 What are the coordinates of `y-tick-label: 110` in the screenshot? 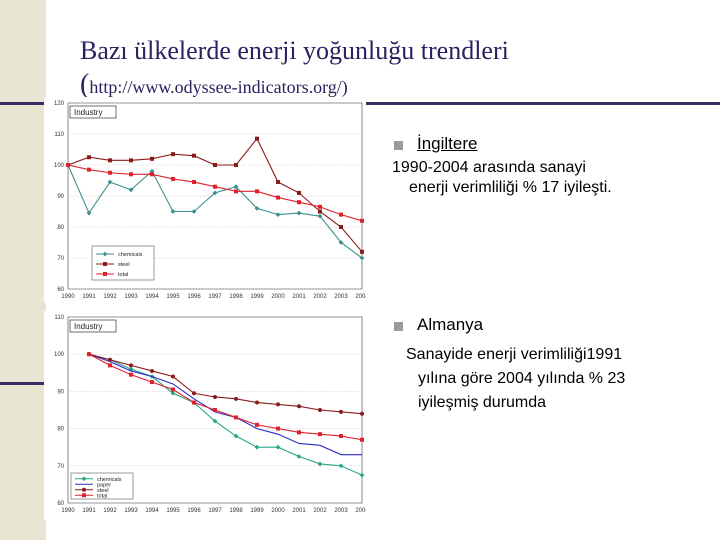 It's located at (59, 135).